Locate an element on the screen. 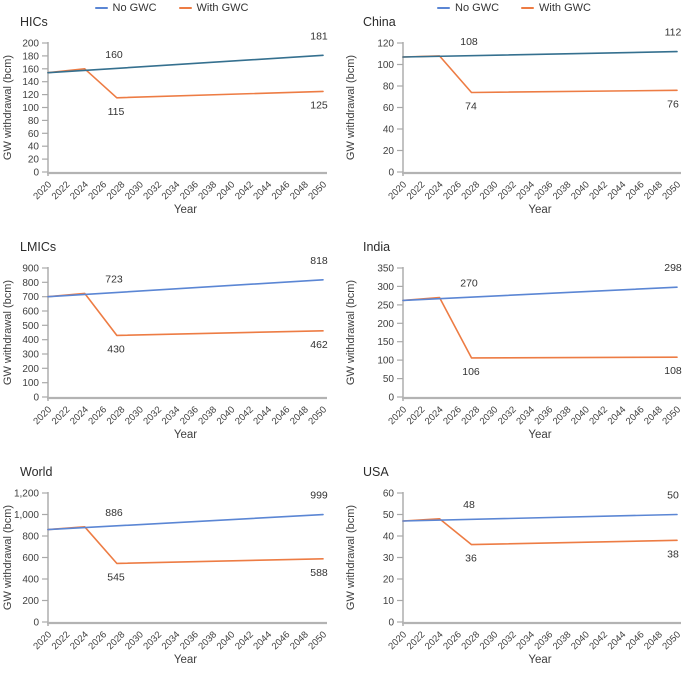  annotation-low: 115 is located at coordinates (116, 112).